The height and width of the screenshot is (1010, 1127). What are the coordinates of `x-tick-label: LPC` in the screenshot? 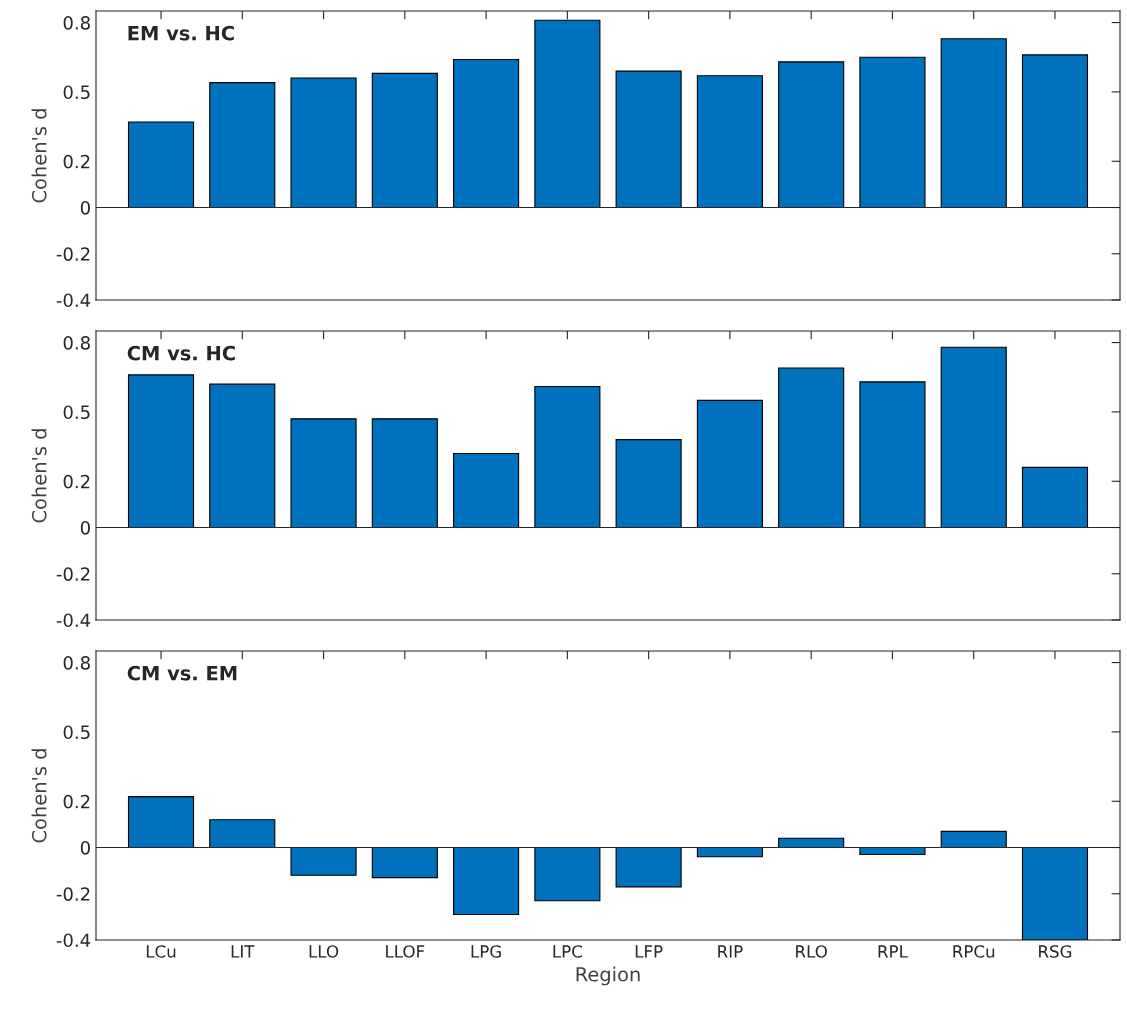 It's located at (567, 951).